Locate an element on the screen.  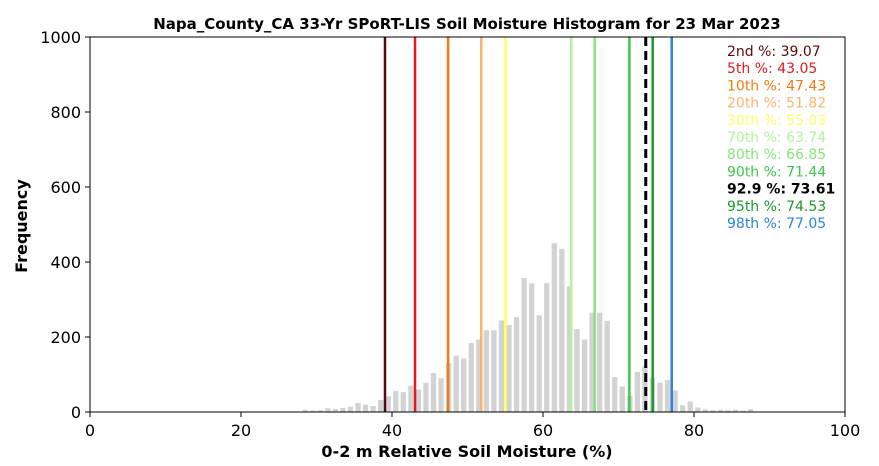
legend-entry-9: 95th %: 74.53 is located at coordinates (776, 207).